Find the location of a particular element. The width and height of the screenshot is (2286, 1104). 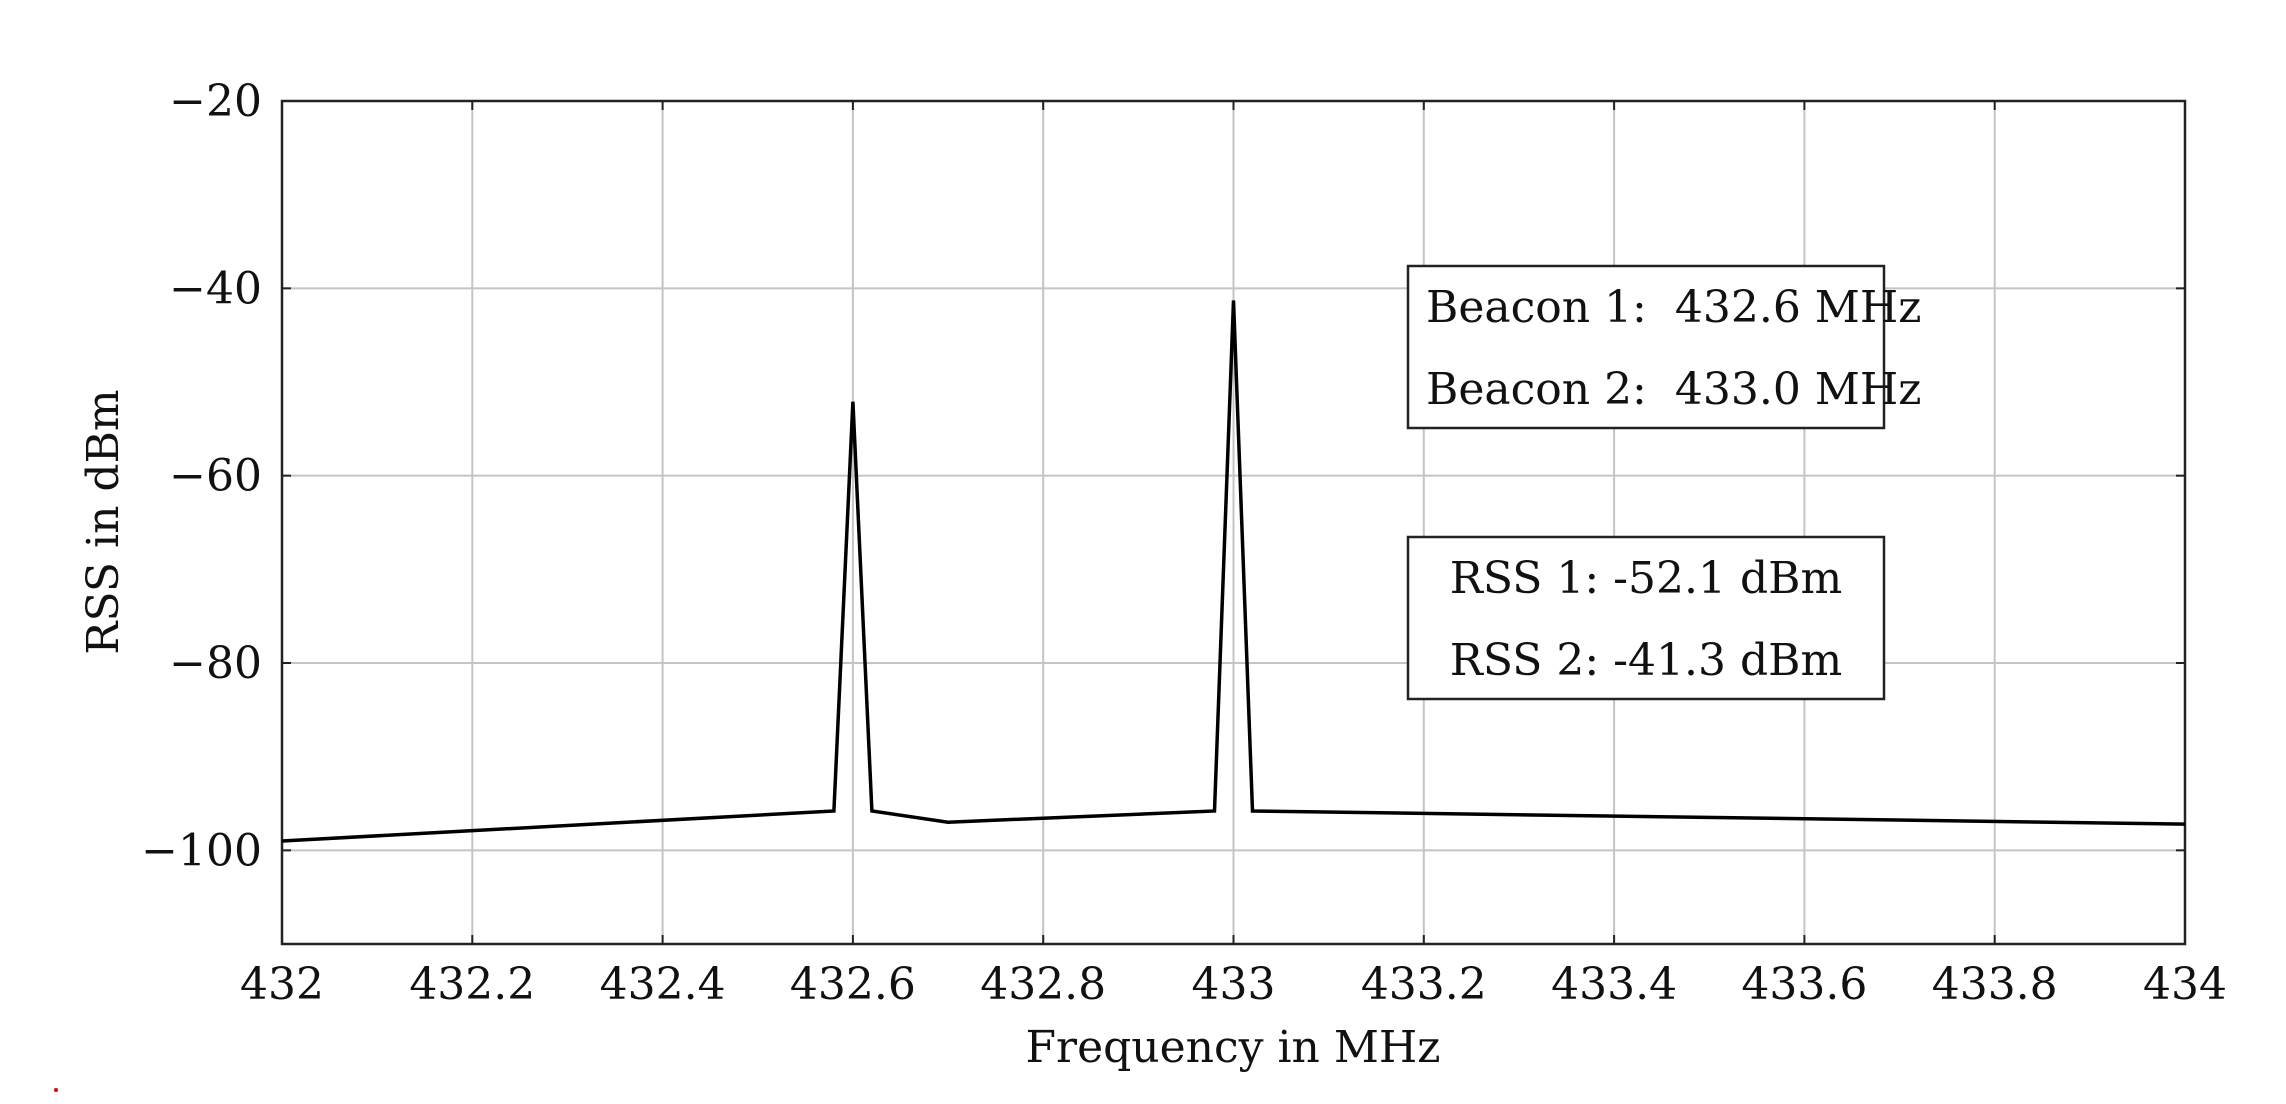

beacon-frequency-box: Beacon 1: 432.6 MHz Beacon 2: 433.0 MHz is located at coordinates (1663, 347).